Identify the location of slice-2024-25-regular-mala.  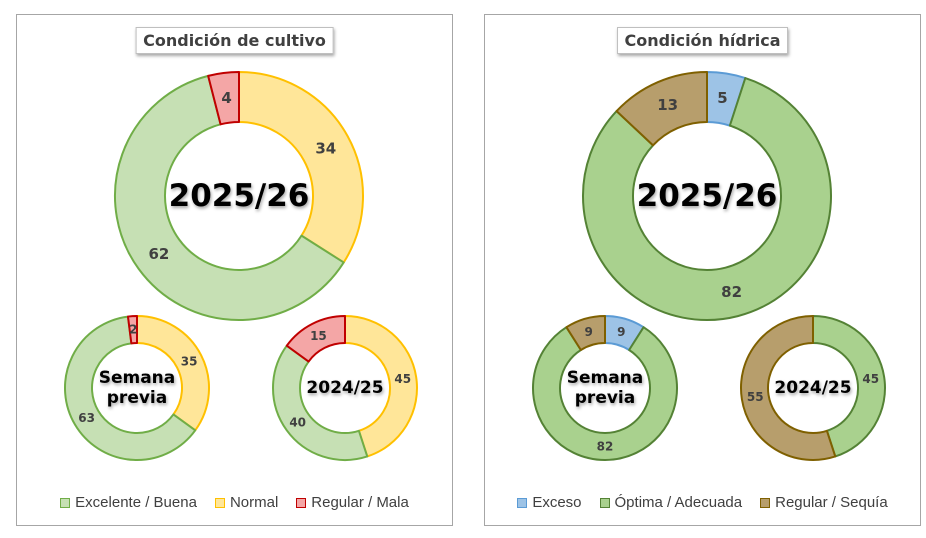
(315, 339).